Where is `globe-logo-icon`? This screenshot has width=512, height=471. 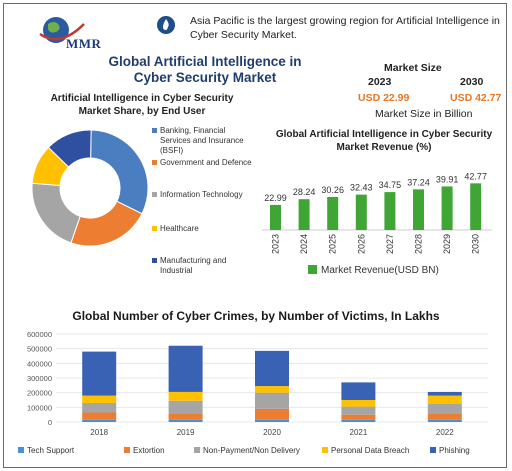 globe-logo-icon is located at coordinates (62, 30).